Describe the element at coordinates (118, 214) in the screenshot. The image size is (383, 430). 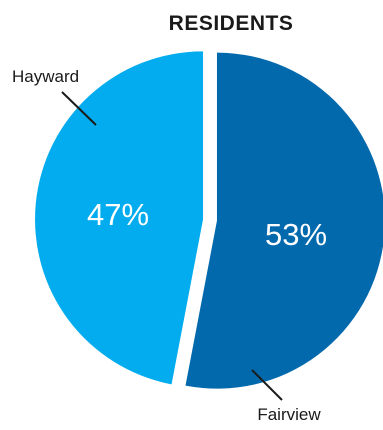
I see `slice-percent-hayward: 47%` at that location.